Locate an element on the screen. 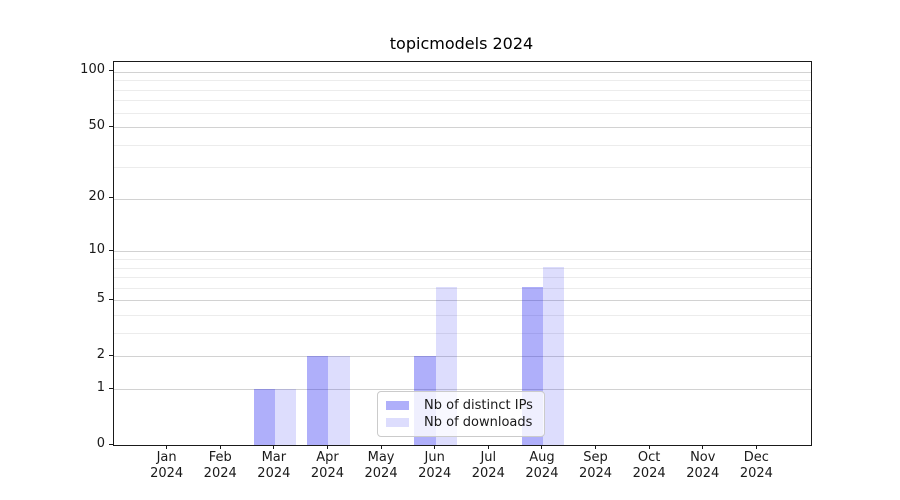  legend-label-downloads: Nb of downloads is located at coordinates (478, 422).